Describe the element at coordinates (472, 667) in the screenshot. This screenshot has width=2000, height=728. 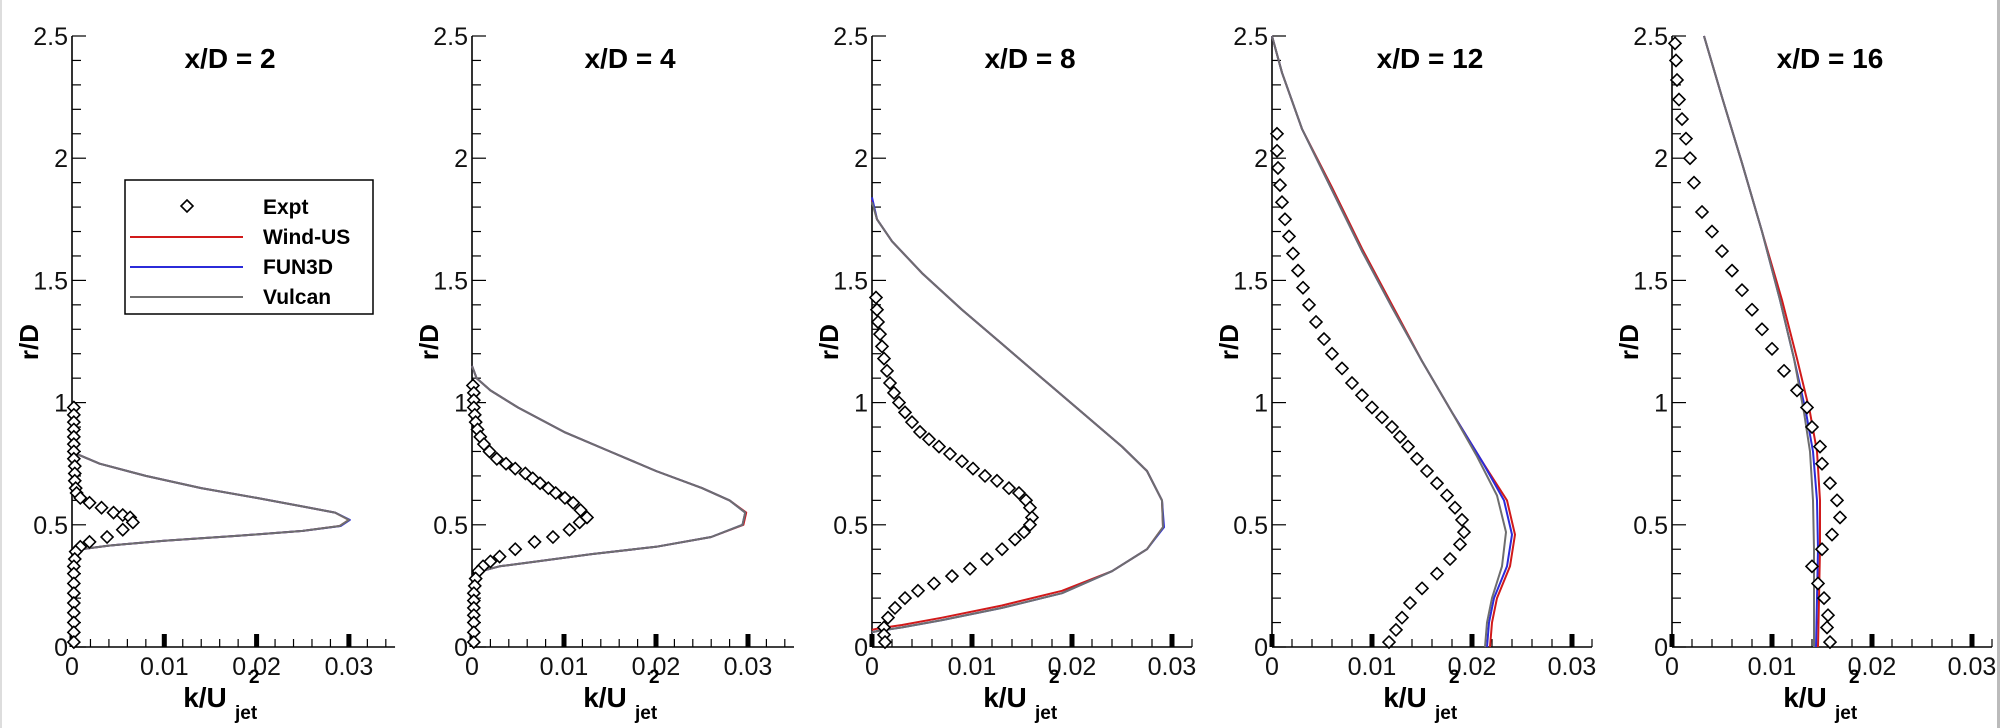
I see `x-tick-label: 0` at that location.